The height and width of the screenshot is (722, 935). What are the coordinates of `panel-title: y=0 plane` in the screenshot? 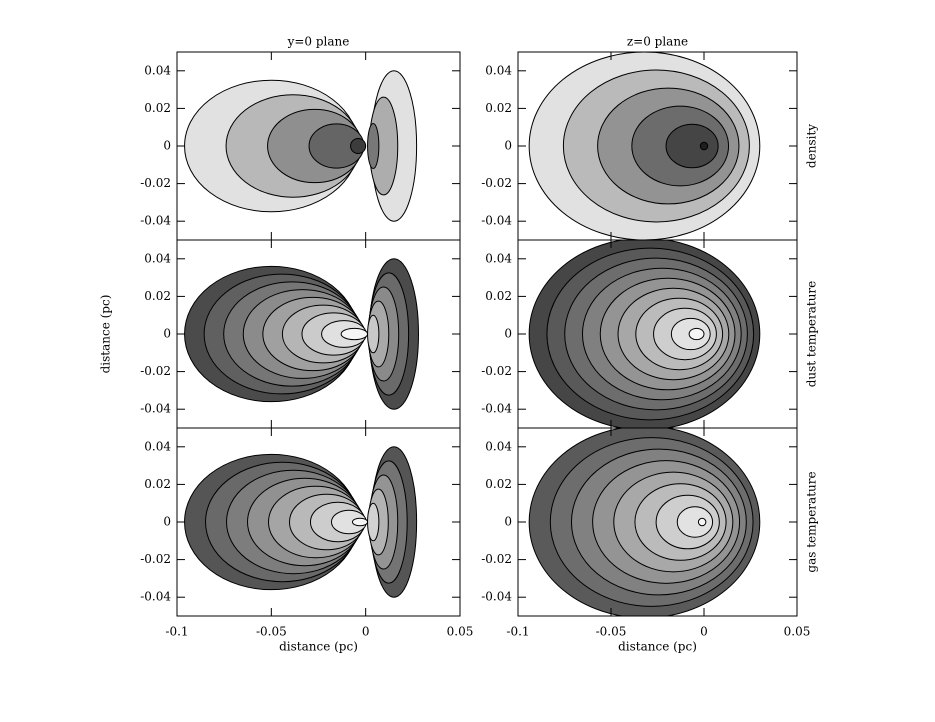 It's located at (318, 42).